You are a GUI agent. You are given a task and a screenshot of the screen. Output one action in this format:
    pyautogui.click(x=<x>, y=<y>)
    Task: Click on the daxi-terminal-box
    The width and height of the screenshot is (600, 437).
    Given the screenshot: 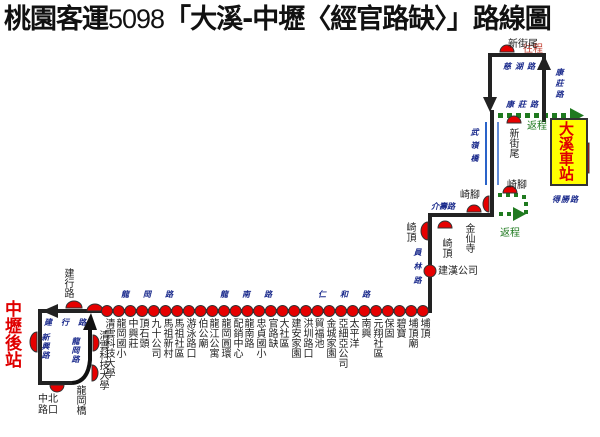 What is the action you would take?
    pyautogui.click(x=569, y=152)
    